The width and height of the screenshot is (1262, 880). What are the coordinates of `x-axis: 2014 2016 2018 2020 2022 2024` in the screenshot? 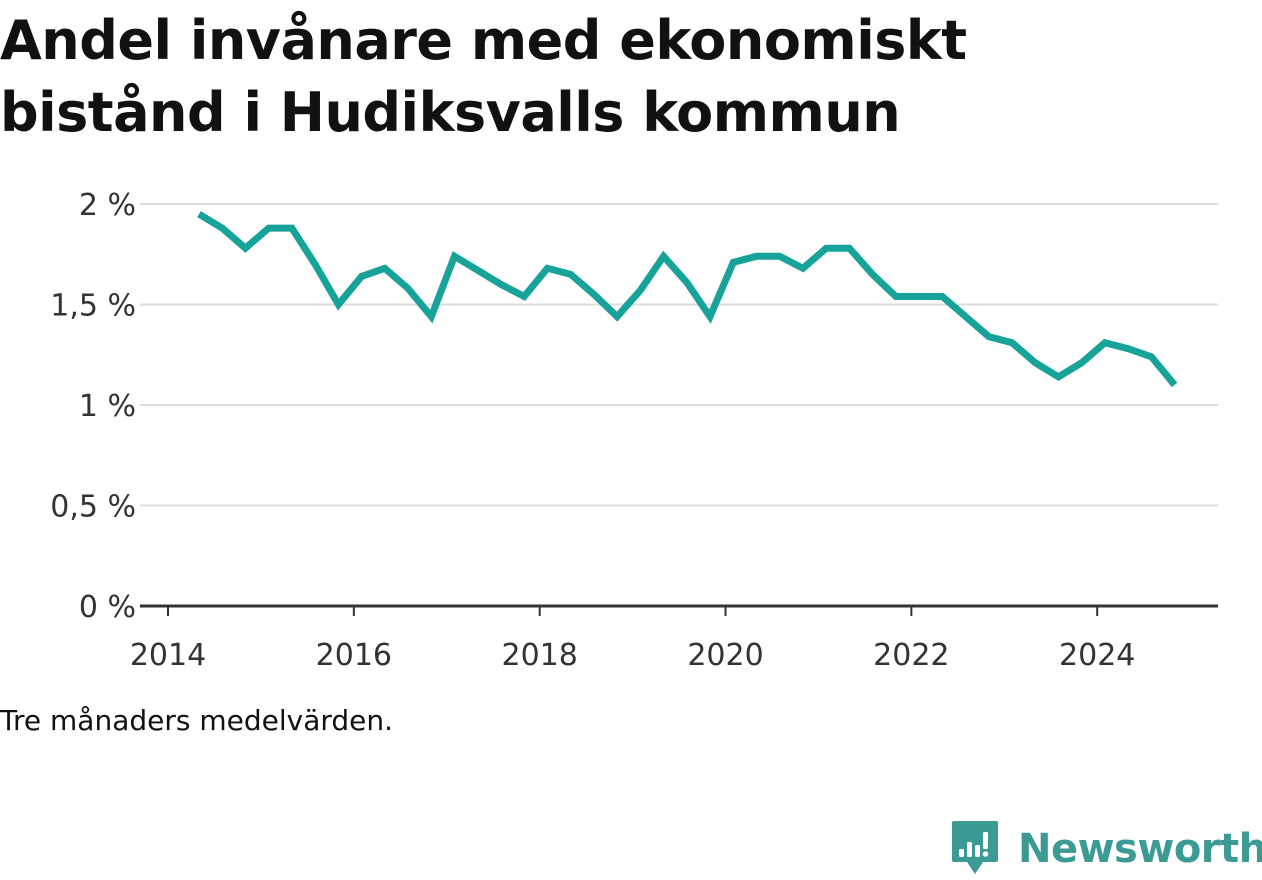 It's located at (674, 638).